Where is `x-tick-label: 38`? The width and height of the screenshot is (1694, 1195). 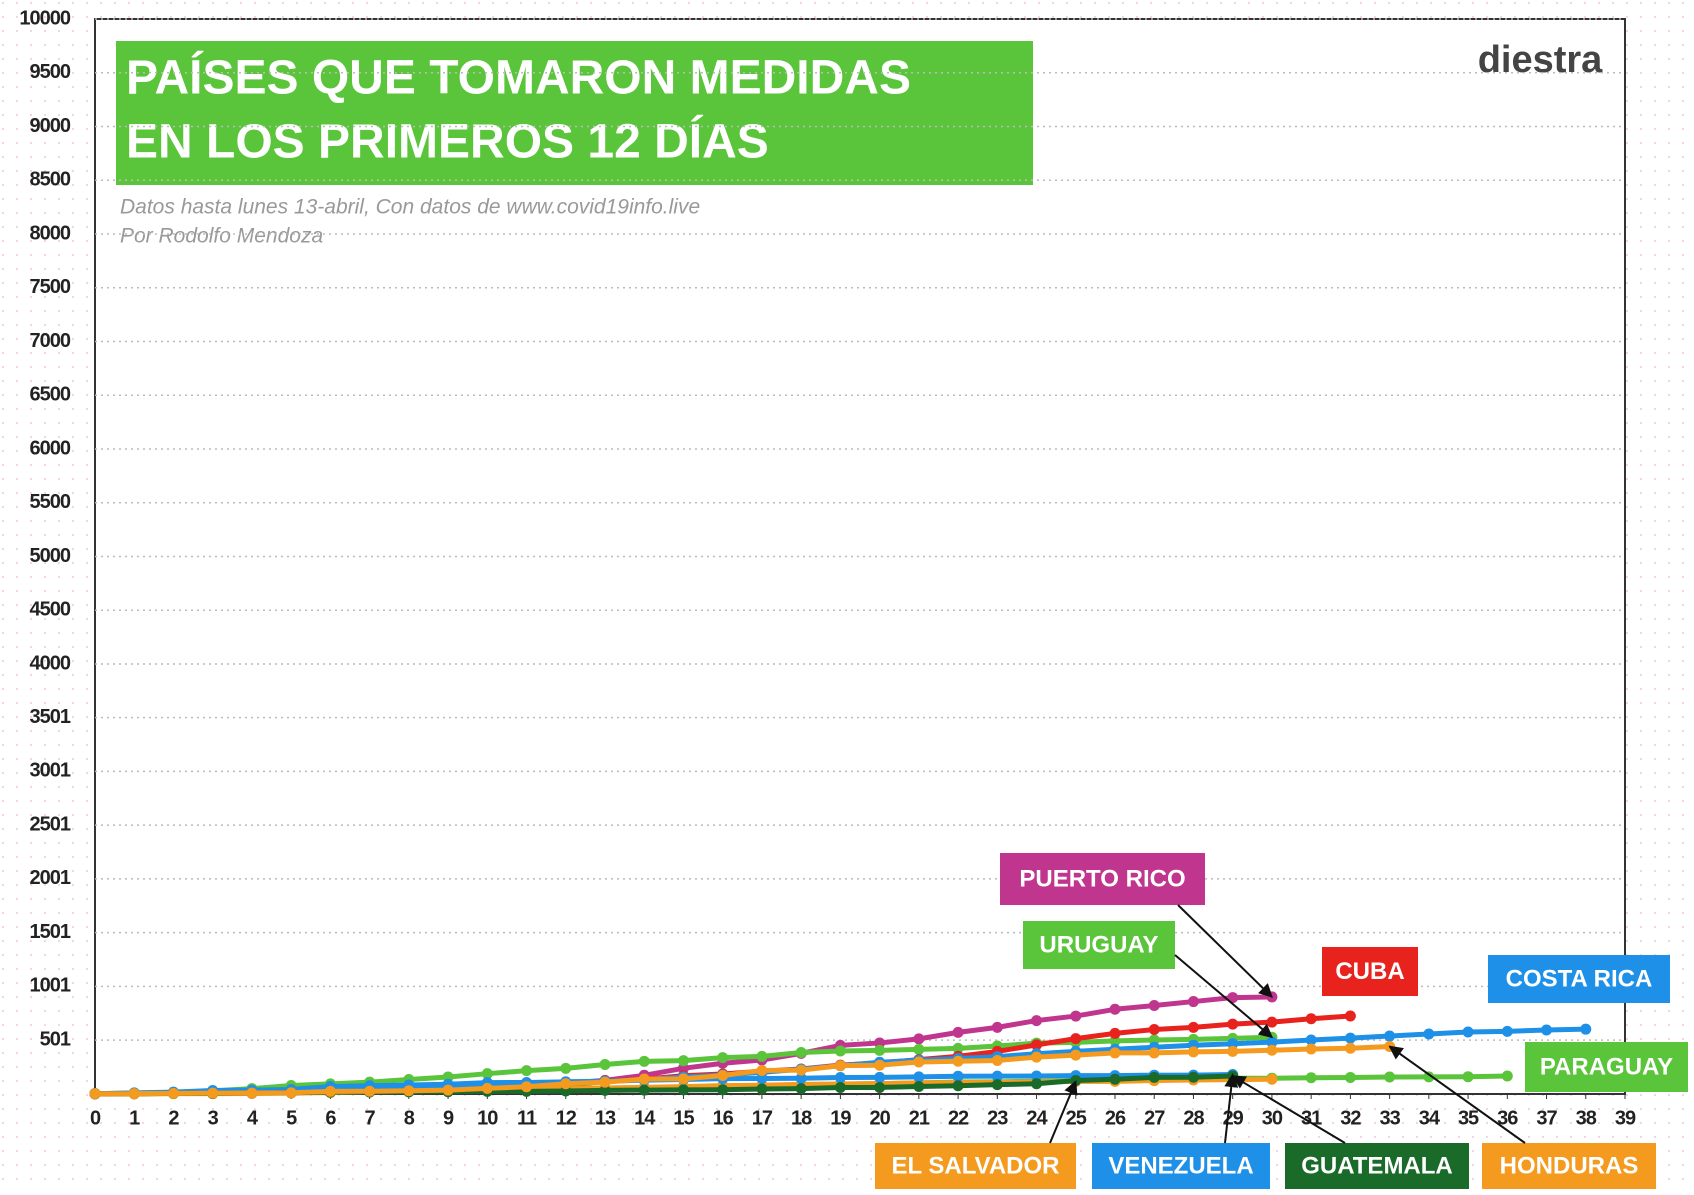
x-tick-label: 38 is located at coordinates (1586, 1118).